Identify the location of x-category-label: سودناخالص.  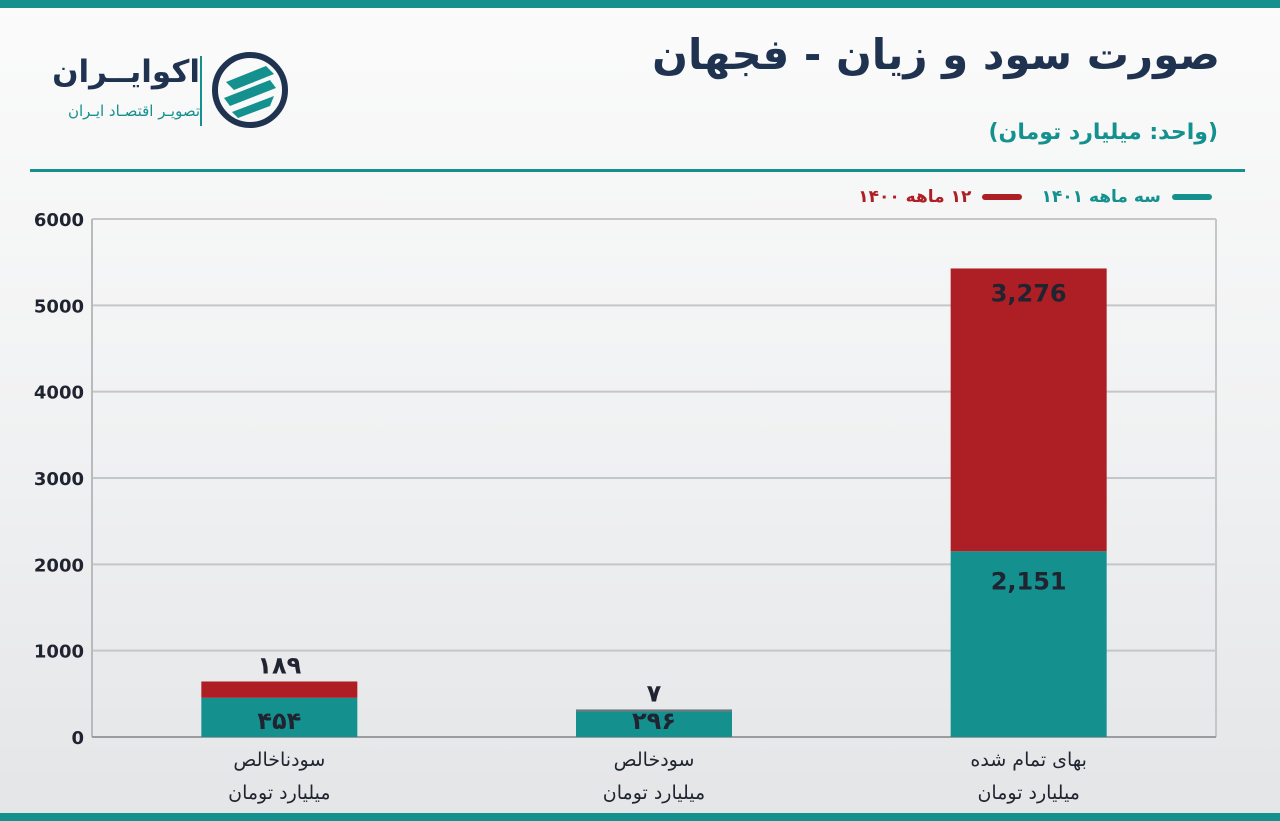
(279, 760).